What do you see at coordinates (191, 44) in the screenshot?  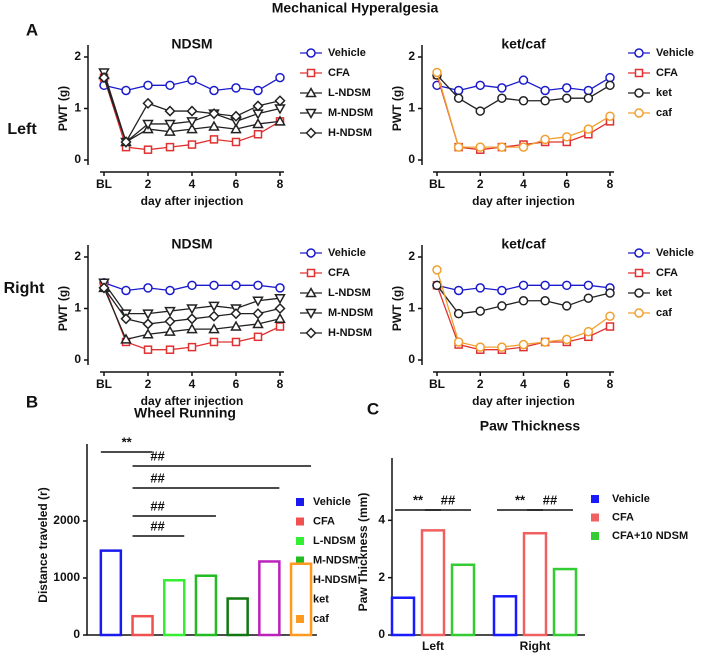 I see `chart-title: NDSM` at bounding box center [191, 44].